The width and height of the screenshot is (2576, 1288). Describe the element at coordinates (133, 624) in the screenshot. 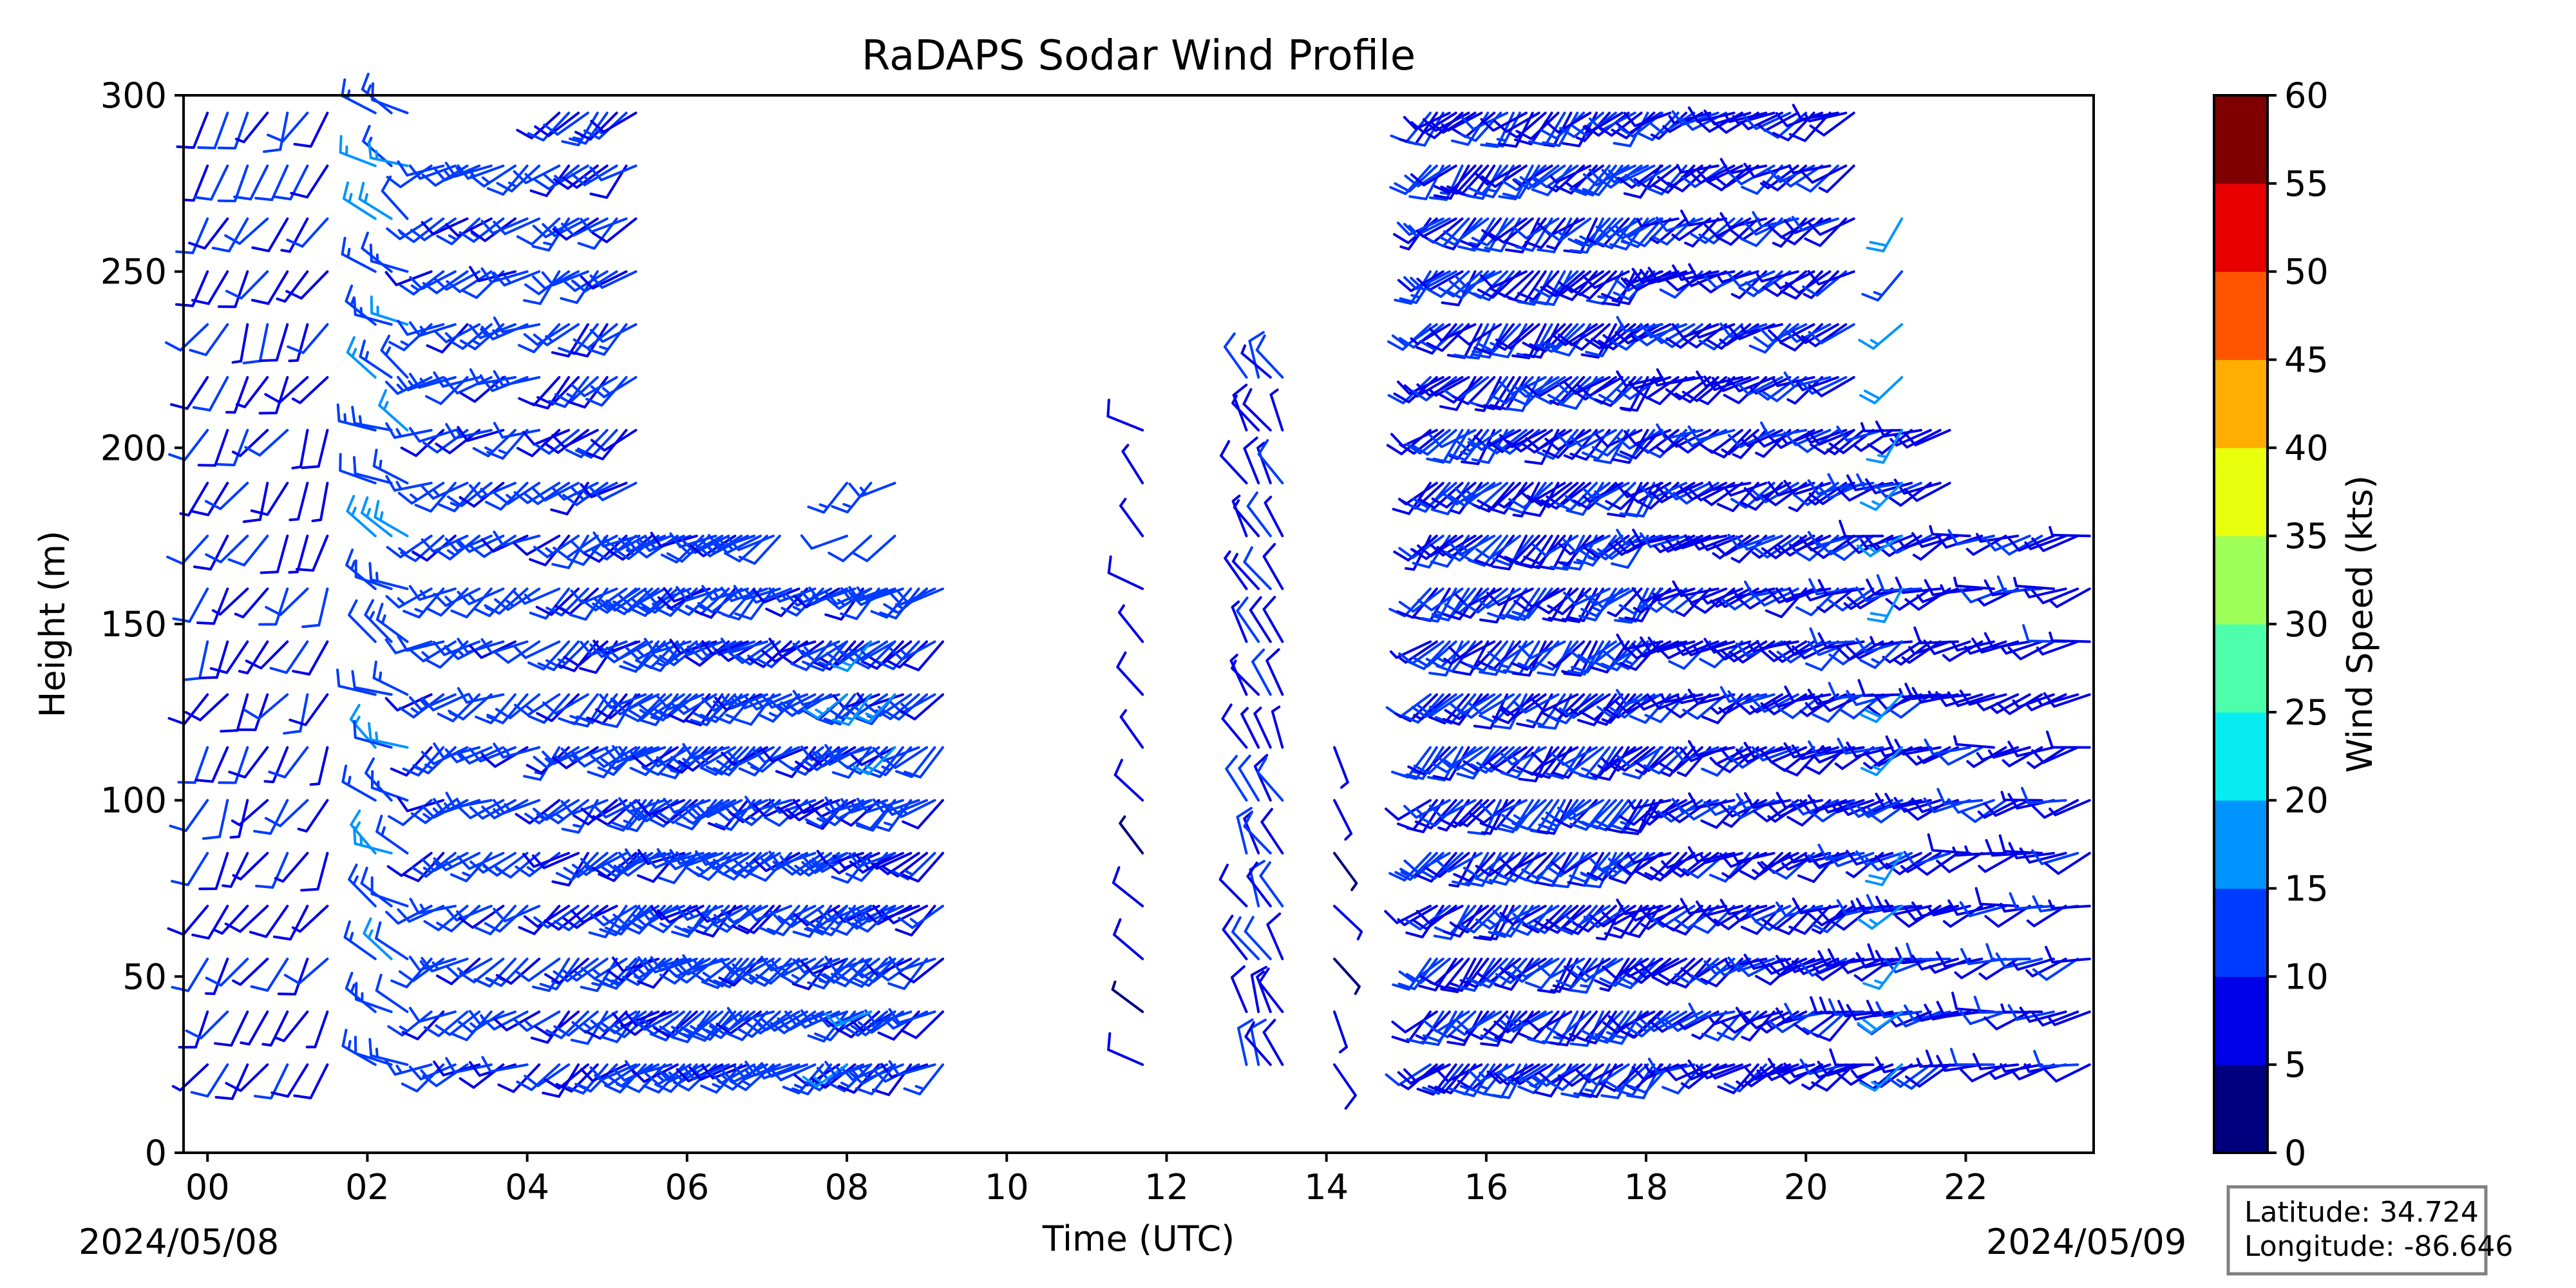

I see `y-tick-label: 150` at that location.